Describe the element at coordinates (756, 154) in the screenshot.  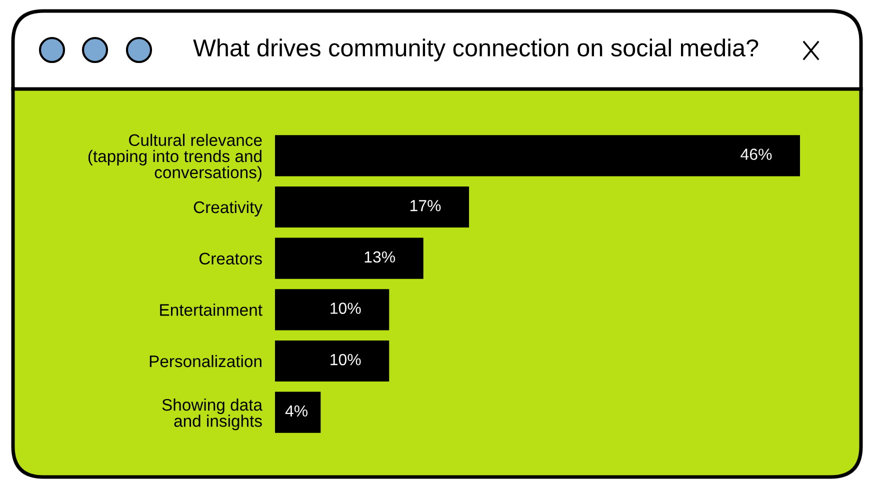
I see `data-label: 46%` at that location.